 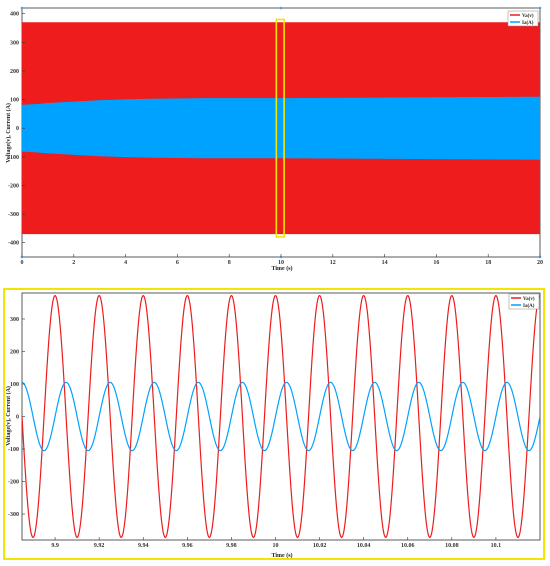 I want to click on x-tick-label: 18, so click(x=488, y=263).